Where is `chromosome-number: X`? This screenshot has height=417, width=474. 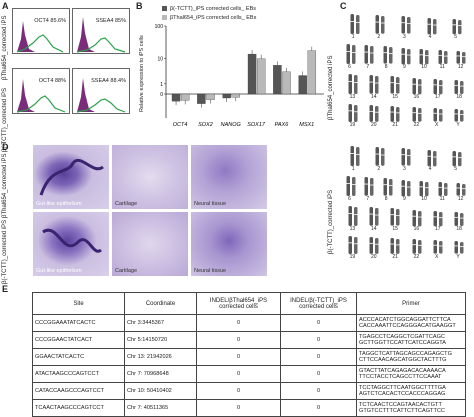 chromosome-number: X is located at coordinates (437, 125).